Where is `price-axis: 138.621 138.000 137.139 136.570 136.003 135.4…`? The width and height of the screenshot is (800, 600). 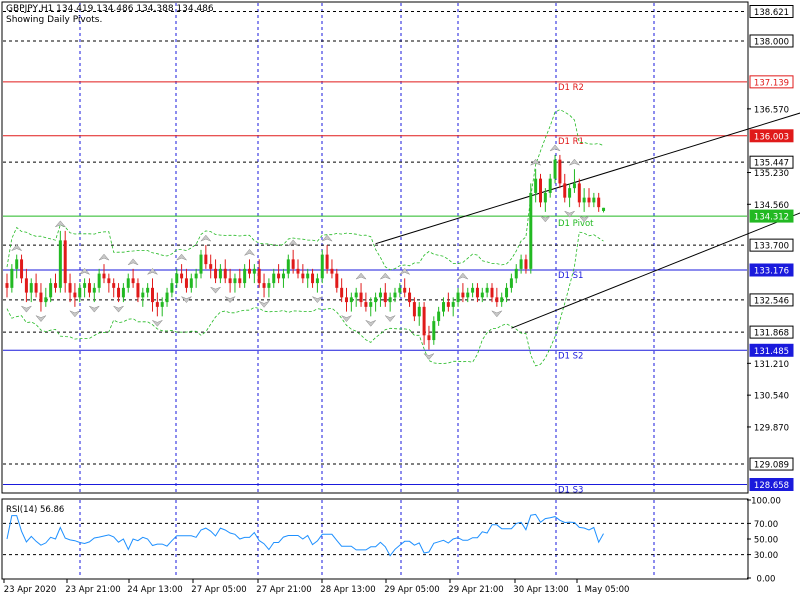 price-axis: 138.621 138.000 137.139 136.570 136.003 135.4… is located at coordinates (770, 294).